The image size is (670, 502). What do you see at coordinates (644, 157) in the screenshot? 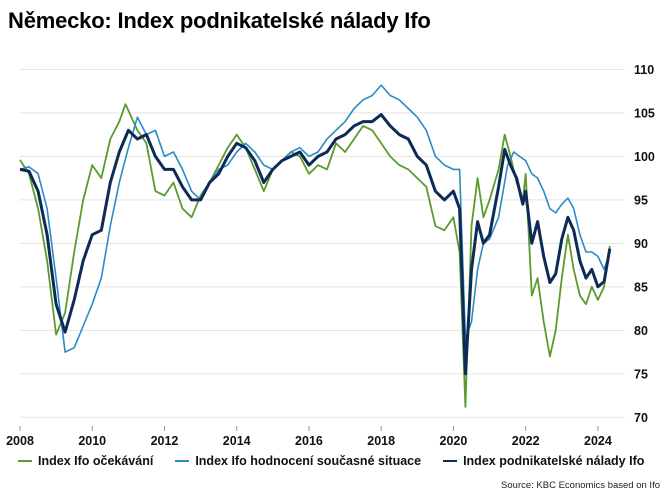
I see `y-tick-label: 100` at bounding box center [644, 157].